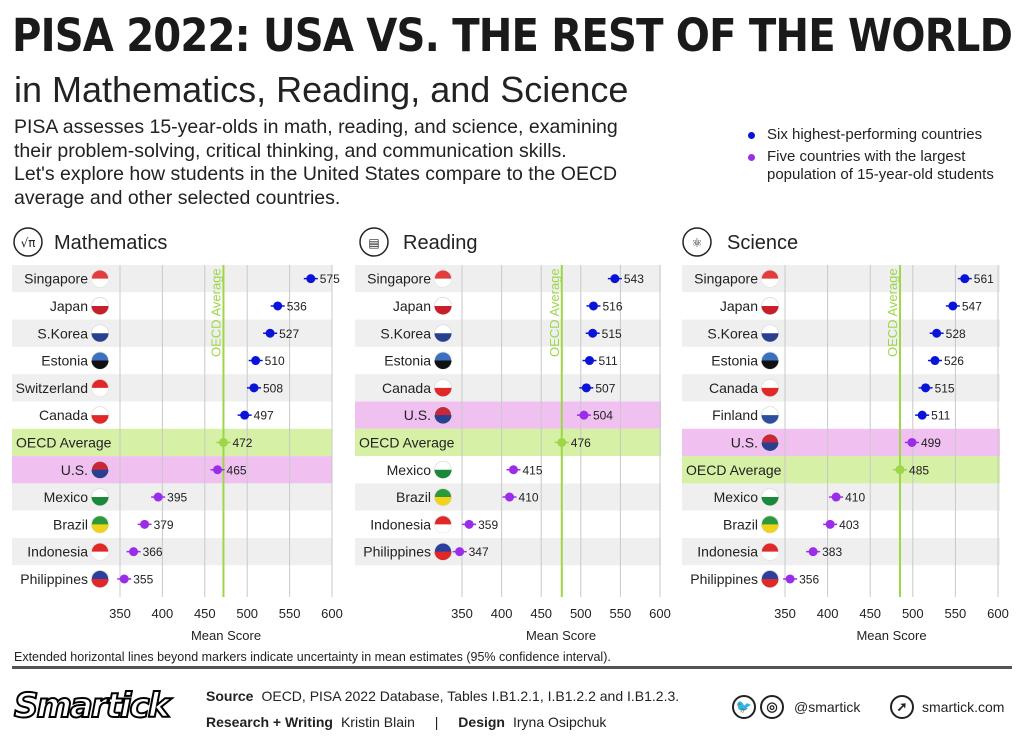  Describe the element at coordinates (242, 443) in the screenshot. I see `data-label: 472` at that location.